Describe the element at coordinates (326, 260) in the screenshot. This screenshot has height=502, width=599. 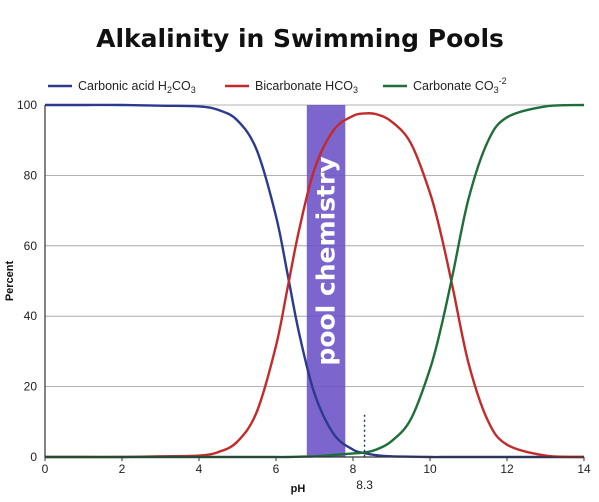
I see `pool-chemistry-label: pool chemistry` at that location.